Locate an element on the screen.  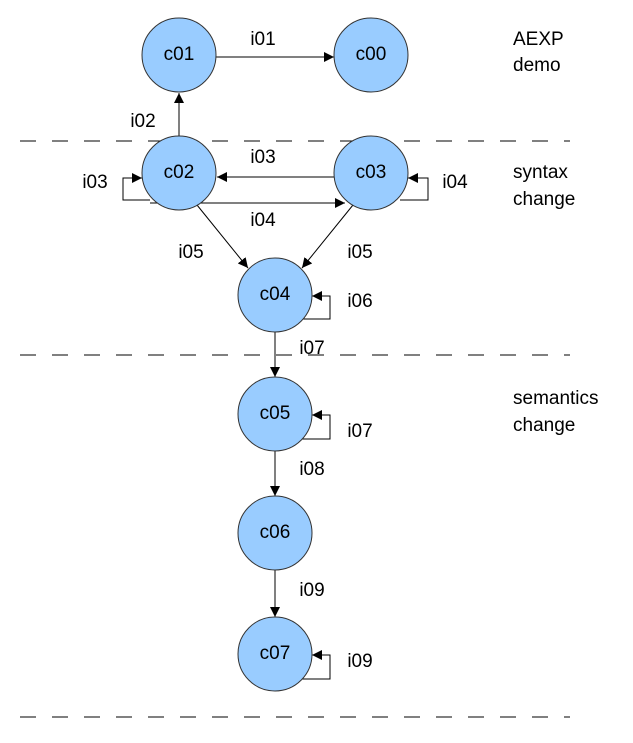
edge-label: i08 is located at coordinates (311, 469).